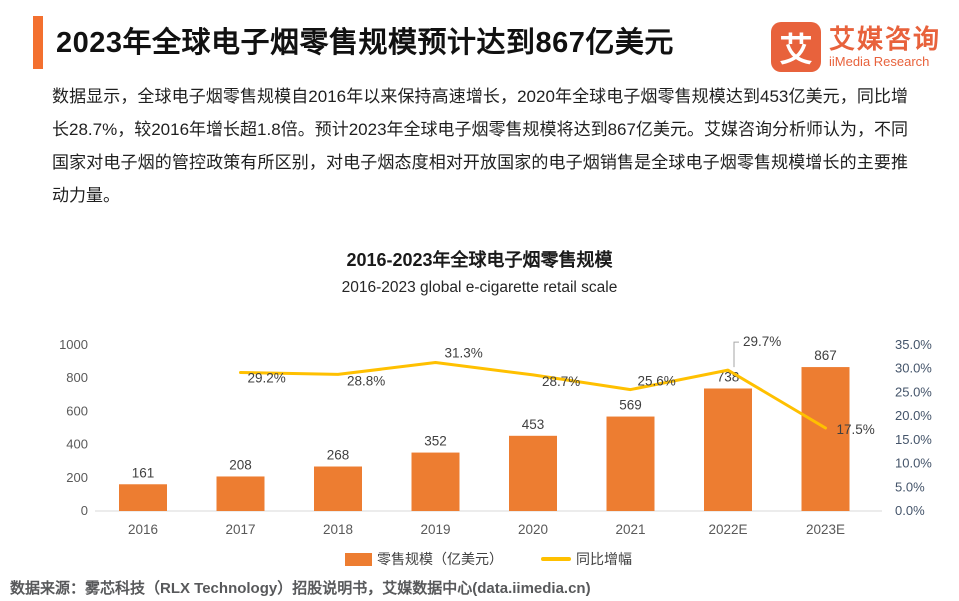  What do you see at coordinates (464, 353) in the screenshot?
I see `growth-value-label: 31.3%` at bounding box center [464, 353].